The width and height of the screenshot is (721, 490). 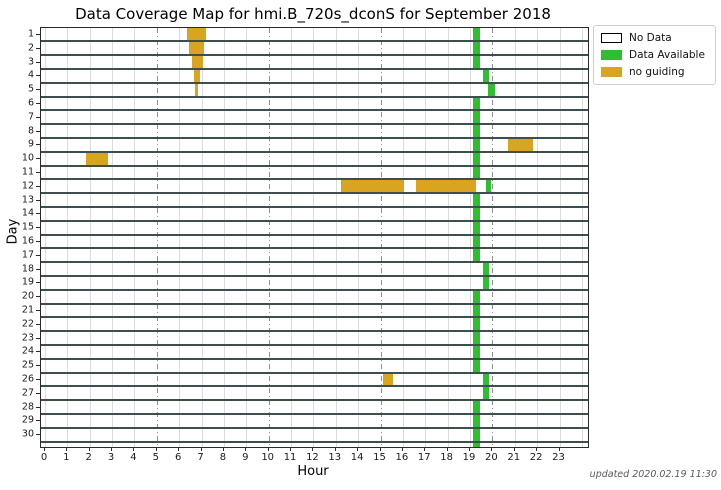 What do you see at coordinates (27, 268) in the screenshot?
I see `y-tick-label: 18` at bounding box center [27, 268].